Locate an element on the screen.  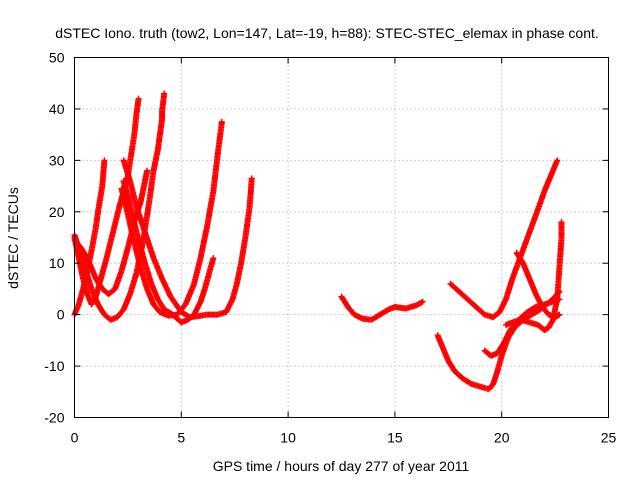
y-tick-label: 10 is located at coordinates (57, 263).